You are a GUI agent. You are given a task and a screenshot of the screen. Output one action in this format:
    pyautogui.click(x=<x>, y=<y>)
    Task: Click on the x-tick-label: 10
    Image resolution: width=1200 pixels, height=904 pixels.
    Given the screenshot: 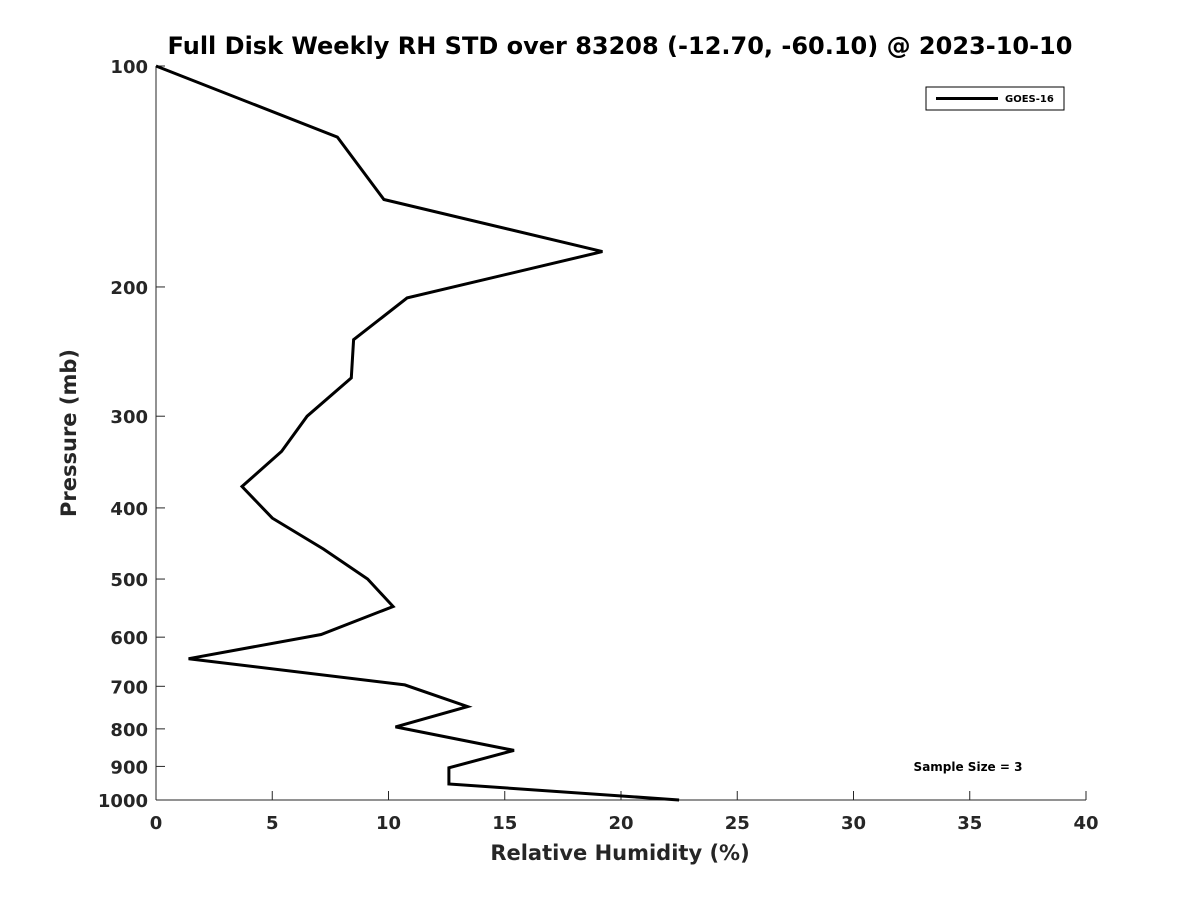 What is the action you would take?
    pyautogui.click(x=388, y=823)
    